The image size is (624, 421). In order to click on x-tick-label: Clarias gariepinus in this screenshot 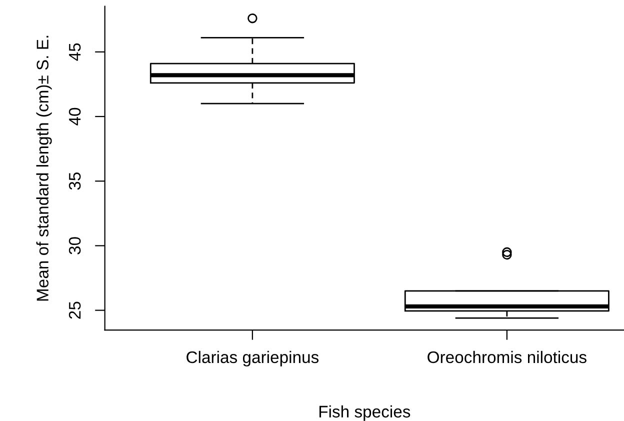, I will do `click(252, 358)`.